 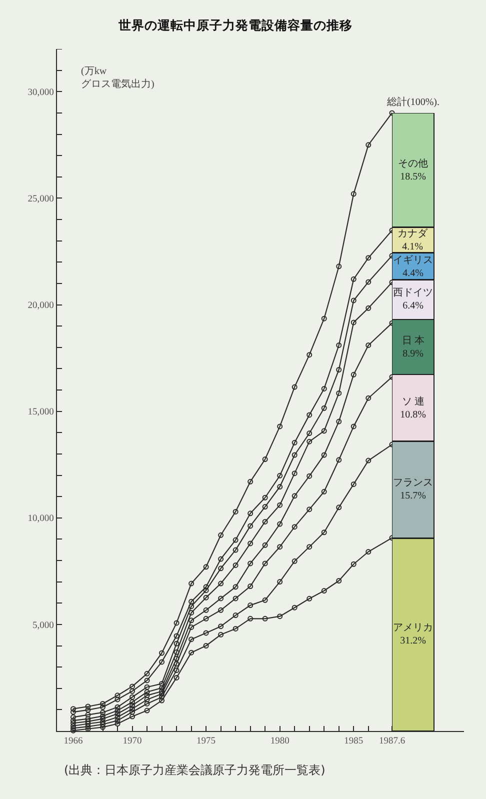 I want to click on y-tick-label: 20,000, so click(x=41, y=306).